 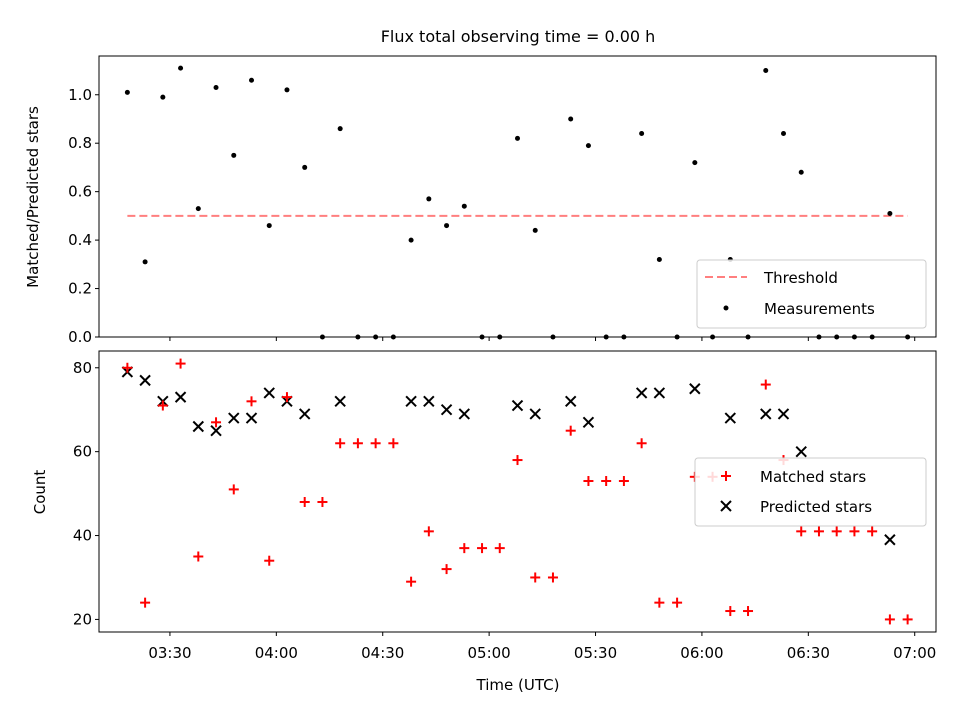 What do you see at coordinates (80, 192) in the screenshot?
I see `top-y-tick-label: 0.6` at bounding box center [80, 192].